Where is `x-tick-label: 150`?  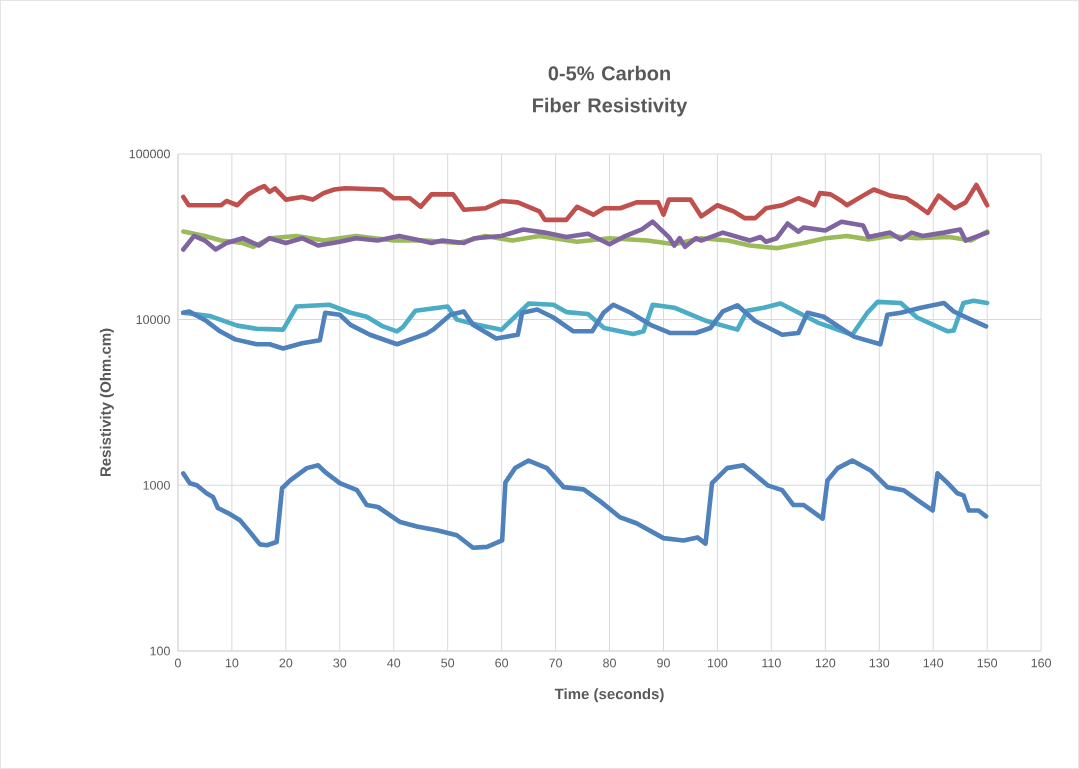 x-tick-label: 150 is located at coordinates (987, 663).